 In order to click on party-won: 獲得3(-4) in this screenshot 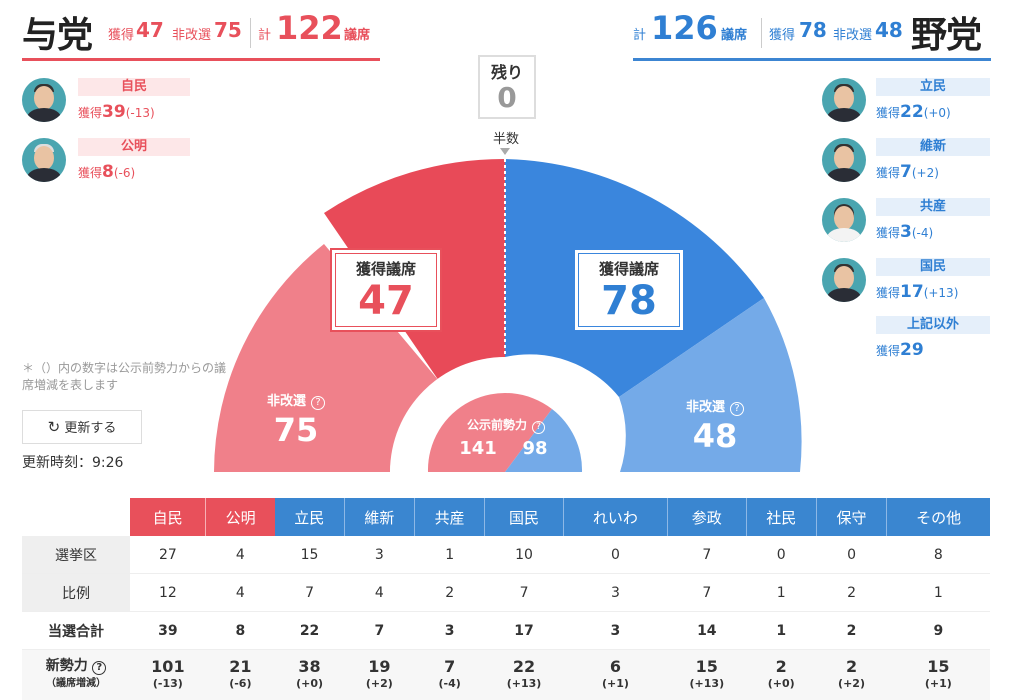, I will do `click(904, 232)`.